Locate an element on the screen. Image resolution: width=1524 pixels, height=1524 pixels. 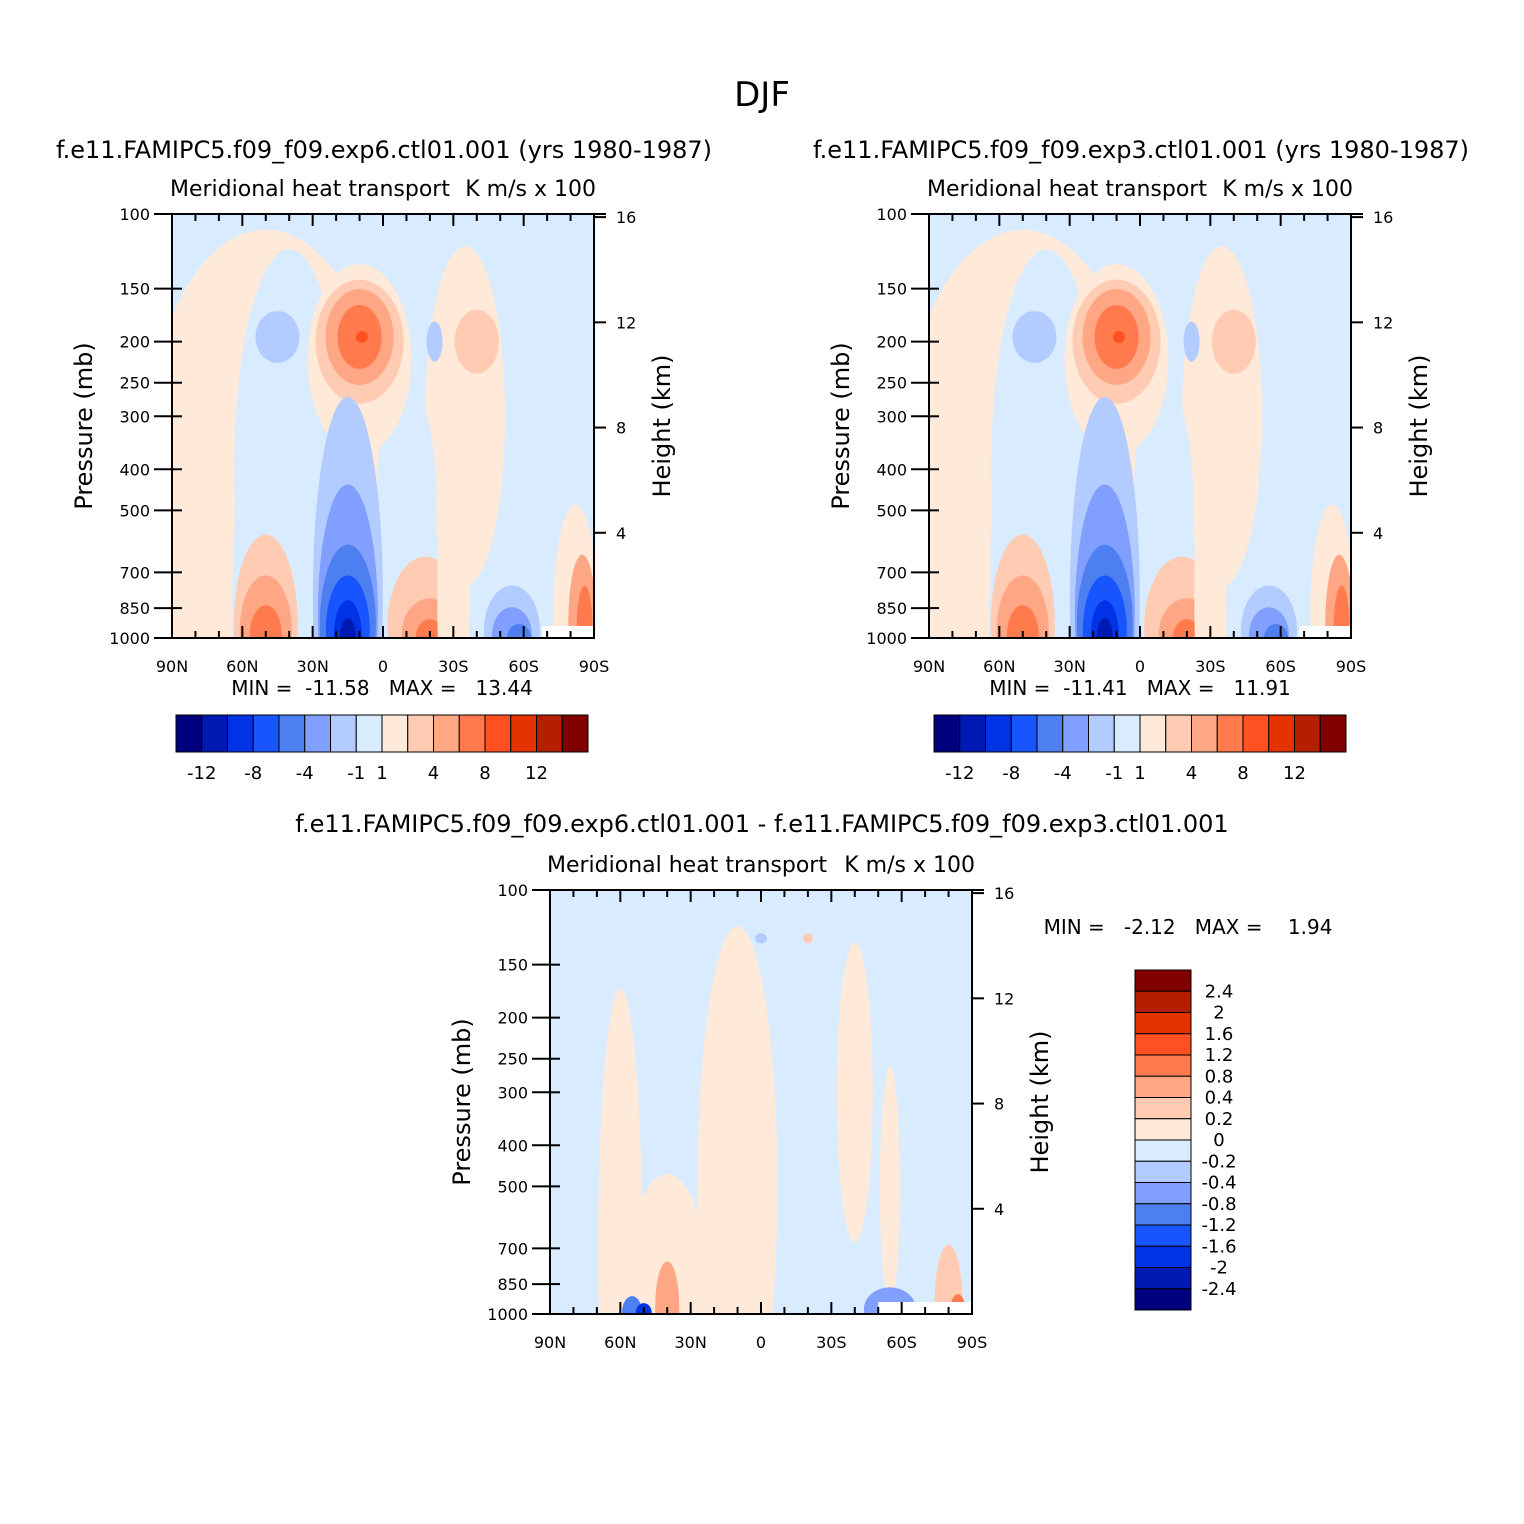
colorbar-label: -0.2 is located at coordinates (1218, 1161).